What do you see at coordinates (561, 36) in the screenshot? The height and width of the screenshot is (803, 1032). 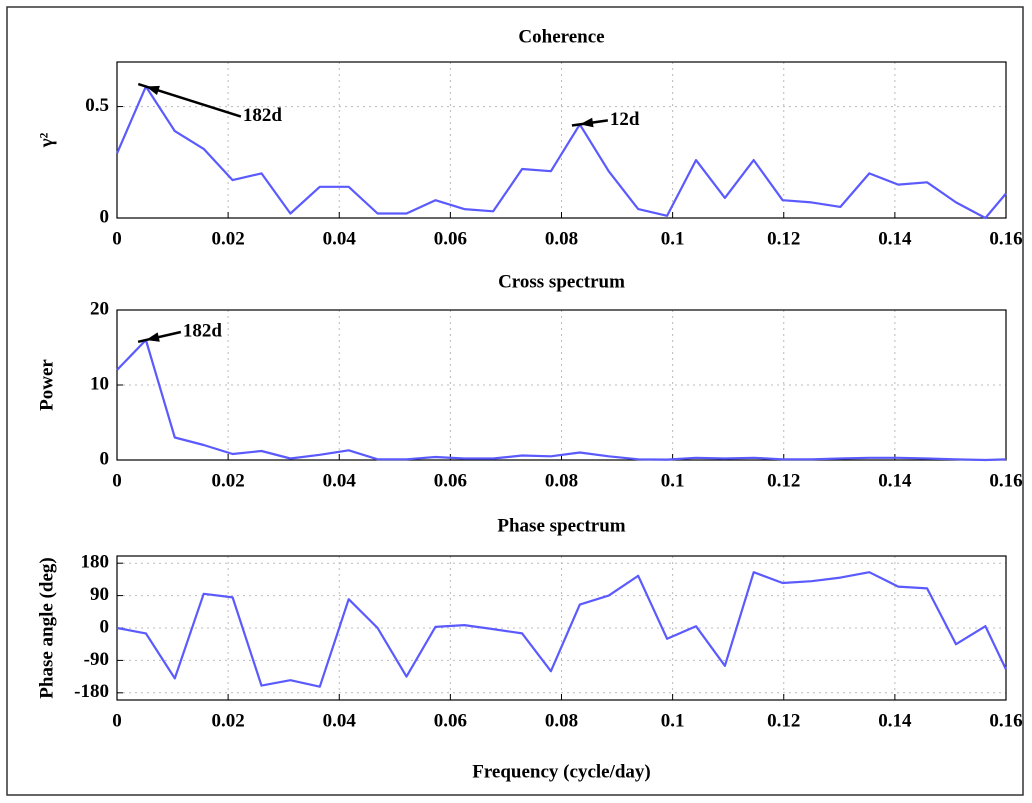 I see `plot-title: Coherence` at bounding box center [561, 36].